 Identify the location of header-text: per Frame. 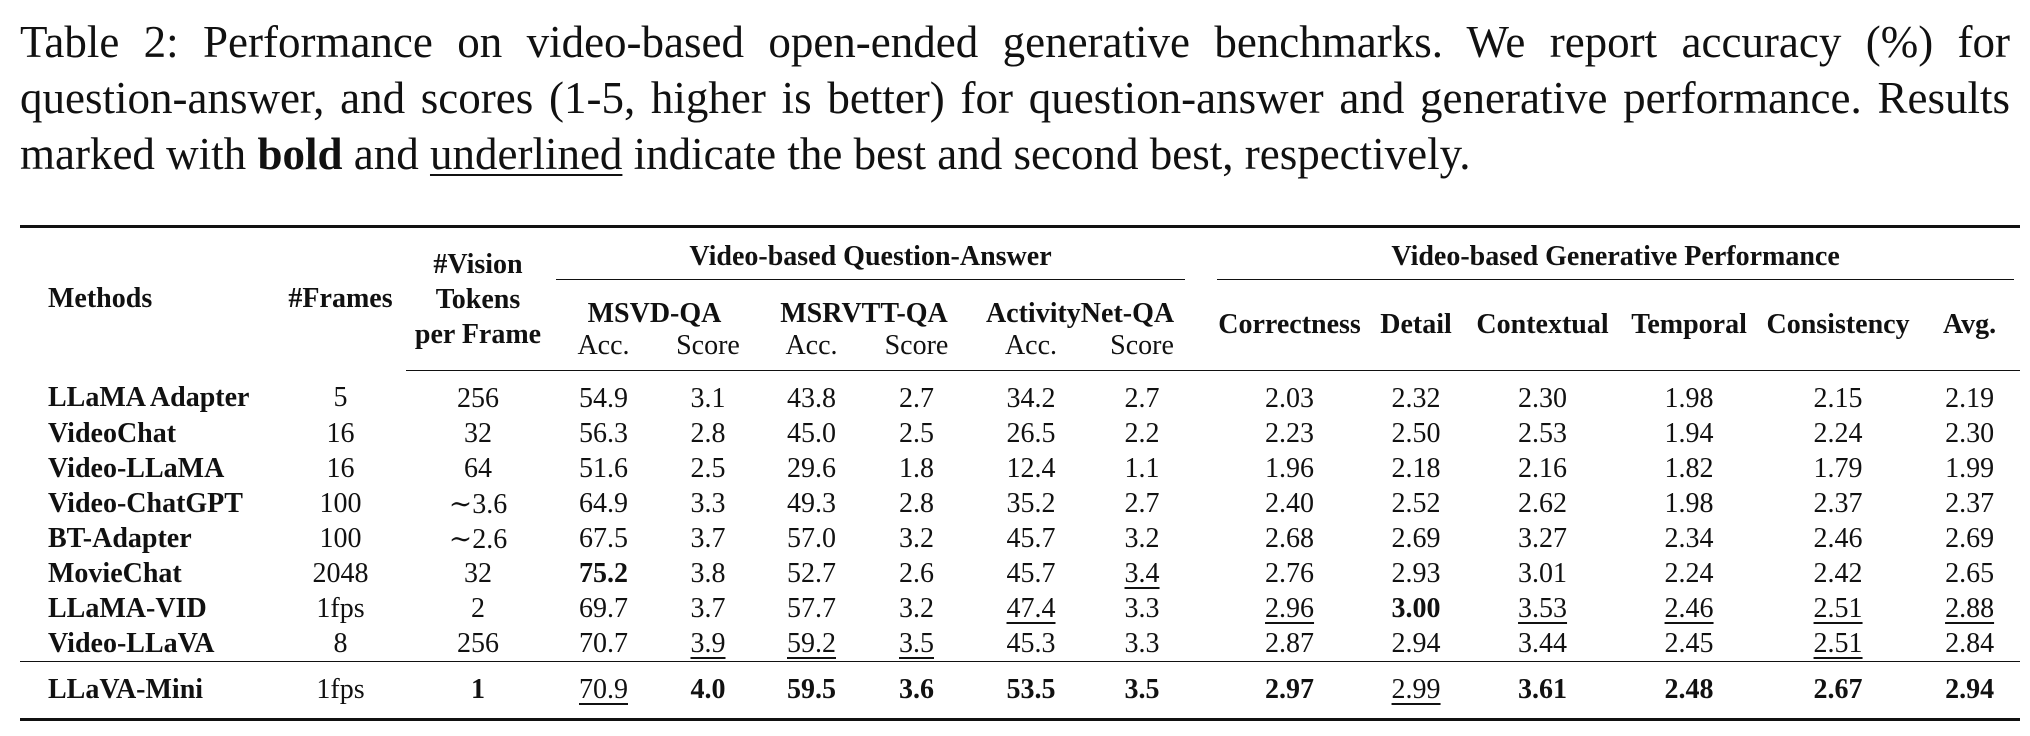
(478, 334).